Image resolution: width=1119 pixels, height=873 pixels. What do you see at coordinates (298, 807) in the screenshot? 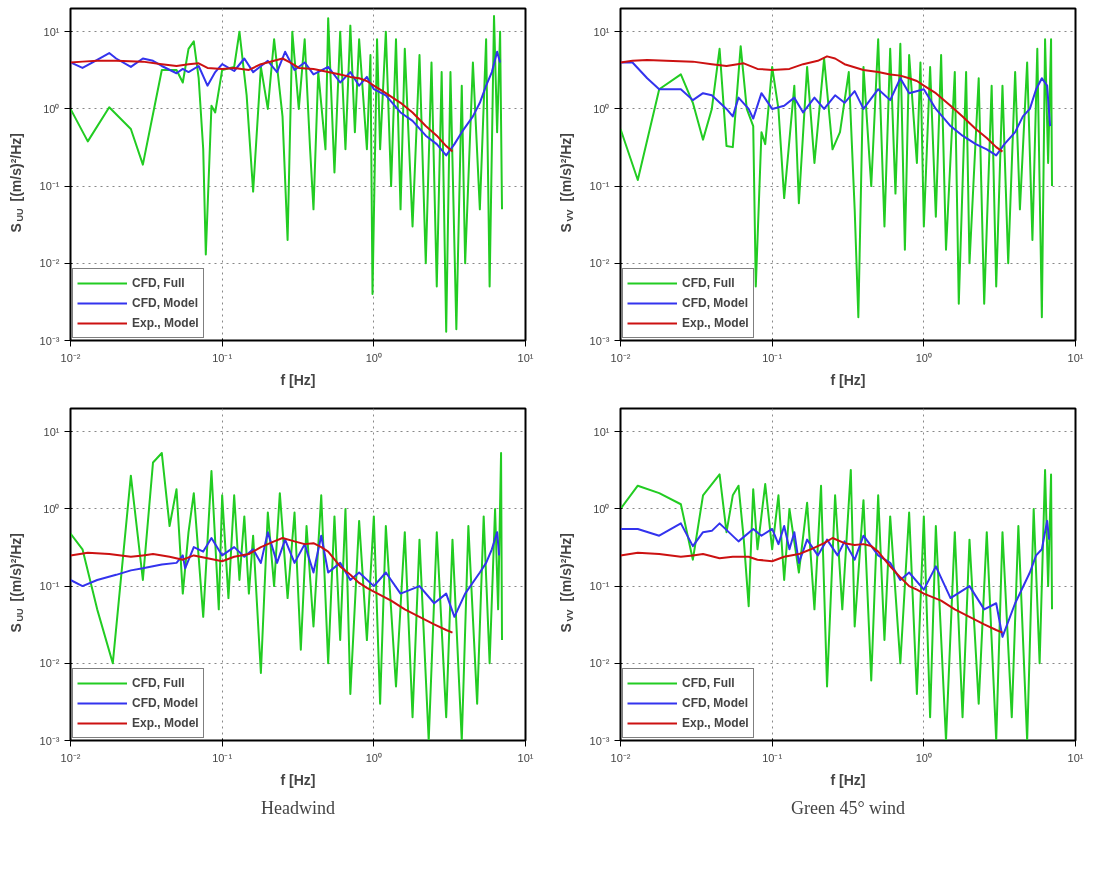
I see `text: Headwind` at bounding box center [298, 807].